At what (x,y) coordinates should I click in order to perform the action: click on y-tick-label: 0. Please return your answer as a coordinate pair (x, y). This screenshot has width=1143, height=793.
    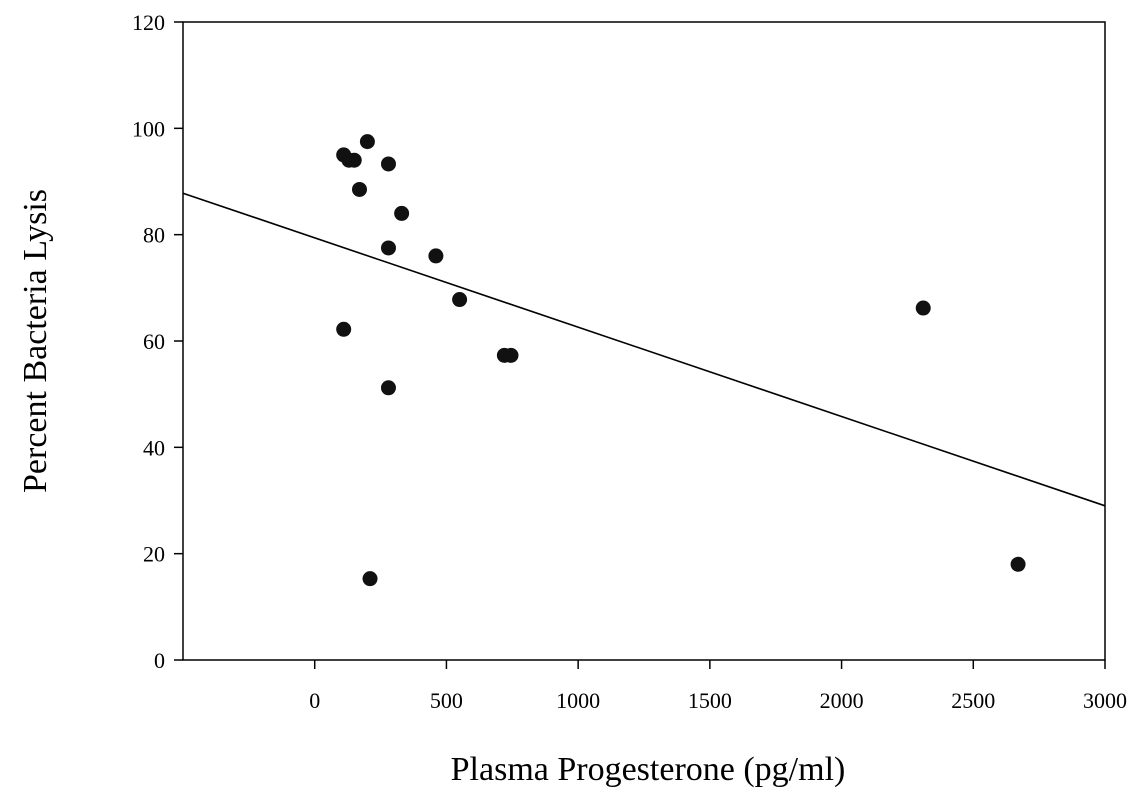
    Looking at the image, I should click on (159, 660).